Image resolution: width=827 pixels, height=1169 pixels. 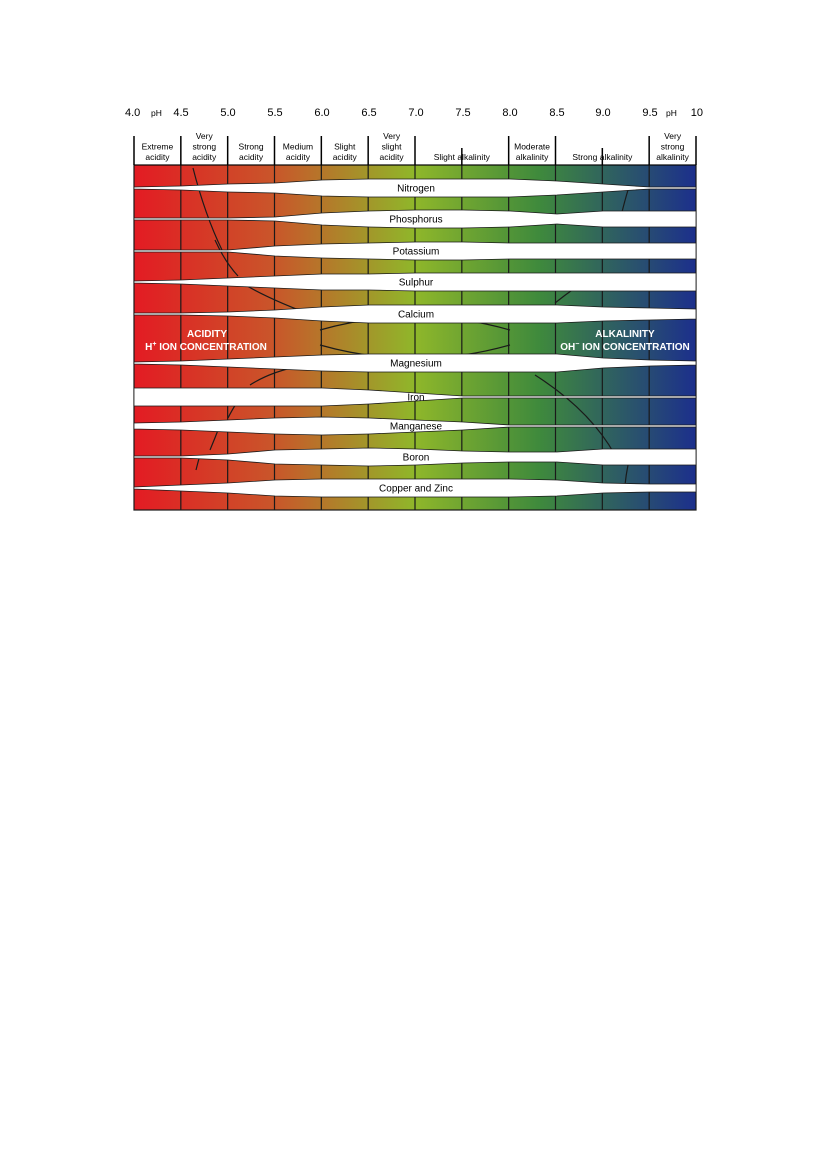 What do you see at coordinates (509, 113) in the screenshot?
I see `ph-tick-label: 8.0` at bounding box center [509, 113].